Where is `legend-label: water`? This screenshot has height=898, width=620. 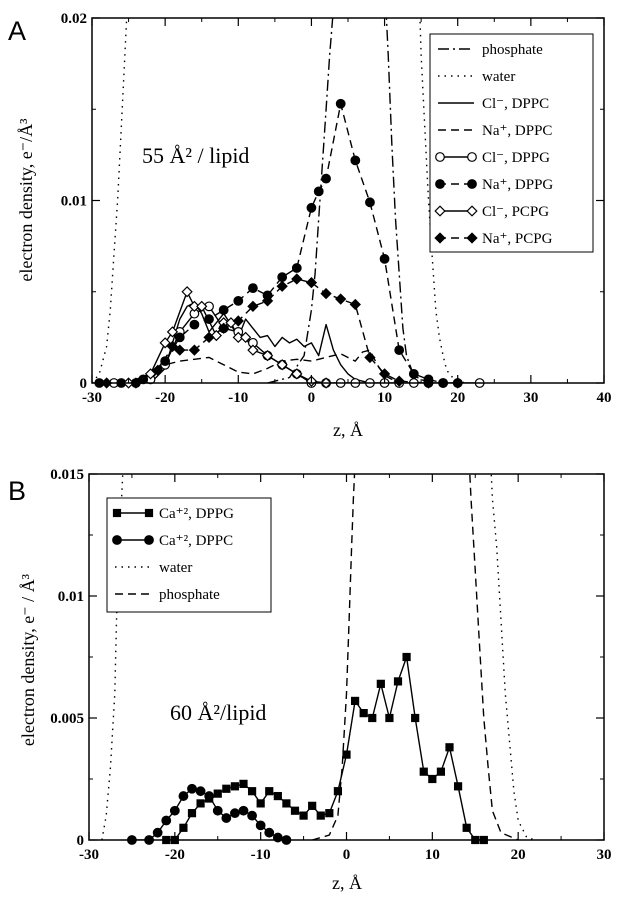 legend-label: water is located at coordinates (498, 77).